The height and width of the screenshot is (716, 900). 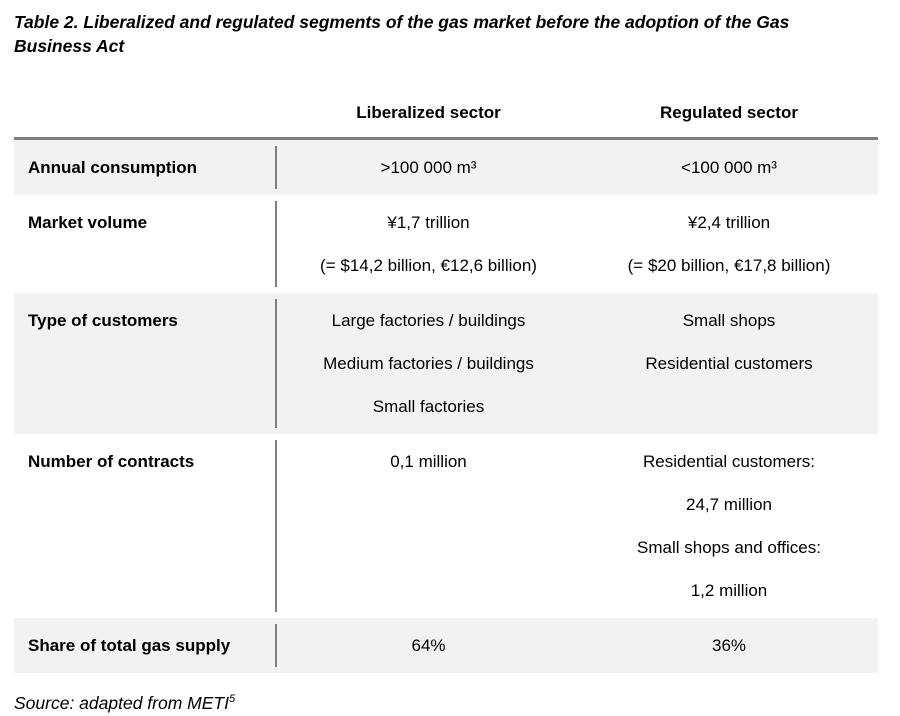 What do you see at coordinates (232, 699) in the screenshot?
I see `source-footnote-number: 5` at bounding box center [232, 699].